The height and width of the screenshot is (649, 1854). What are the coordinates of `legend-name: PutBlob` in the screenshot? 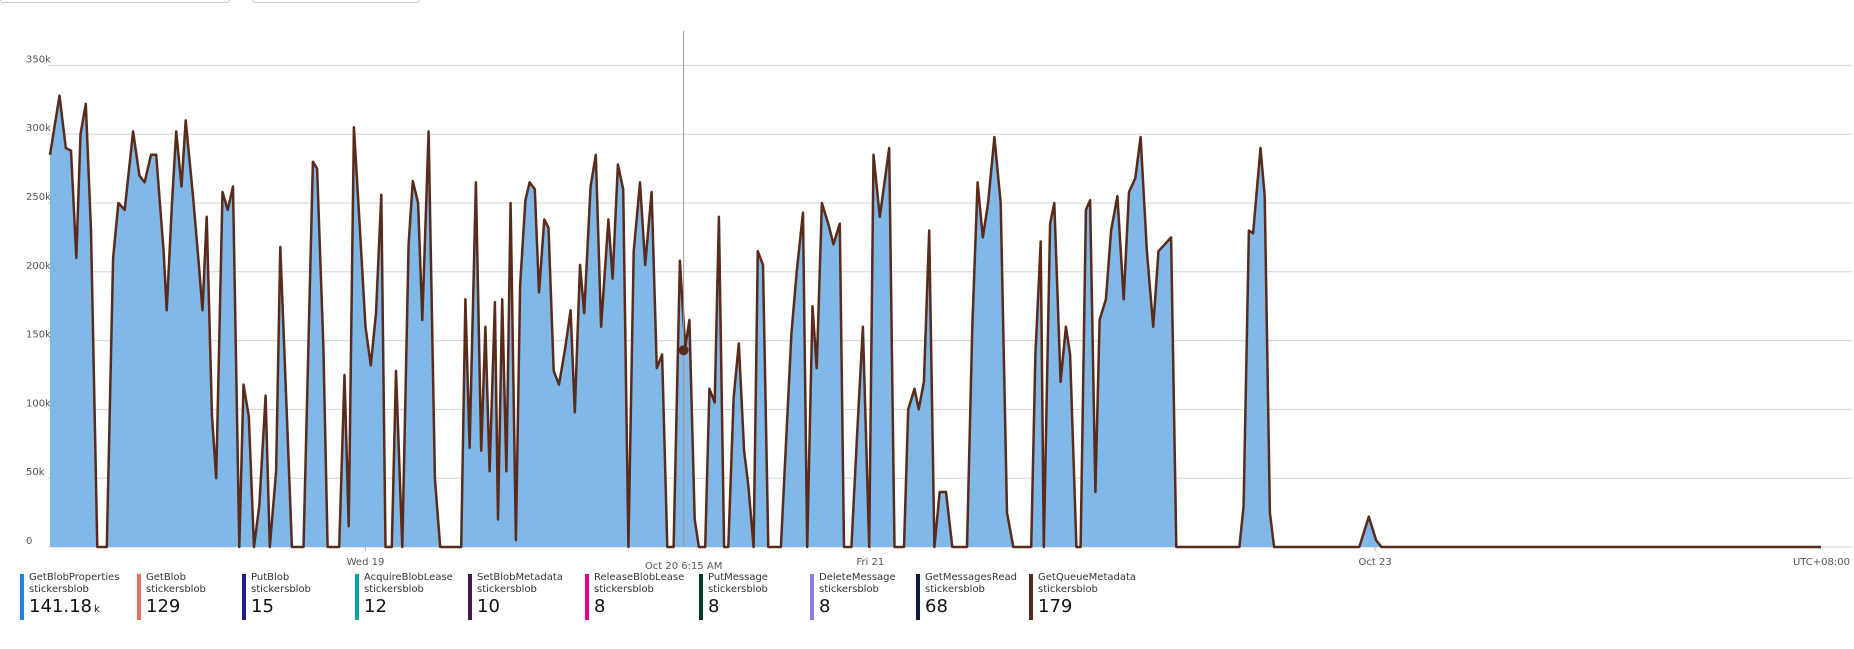 It's located at (270, 577).